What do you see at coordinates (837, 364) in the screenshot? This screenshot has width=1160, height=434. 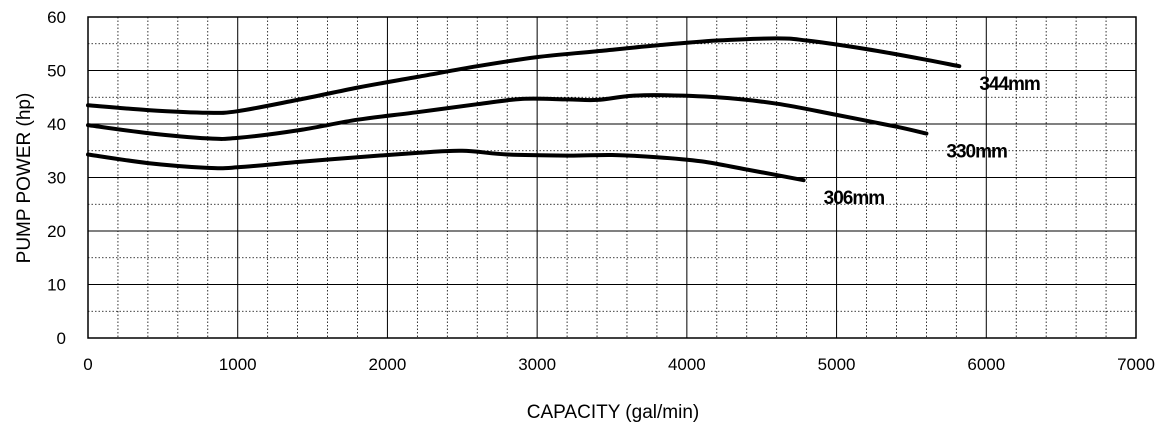 I see `x-tick-label: 5000` at bounding box center [837, 364].